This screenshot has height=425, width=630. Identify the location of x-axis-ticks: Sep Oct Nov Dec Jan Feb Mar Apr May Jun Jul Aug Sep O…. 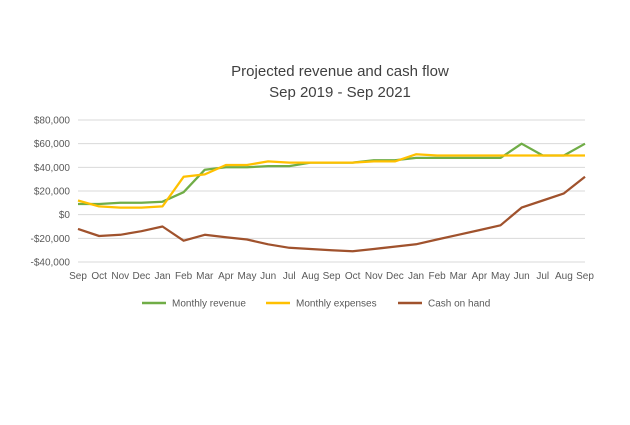
(331, 276).